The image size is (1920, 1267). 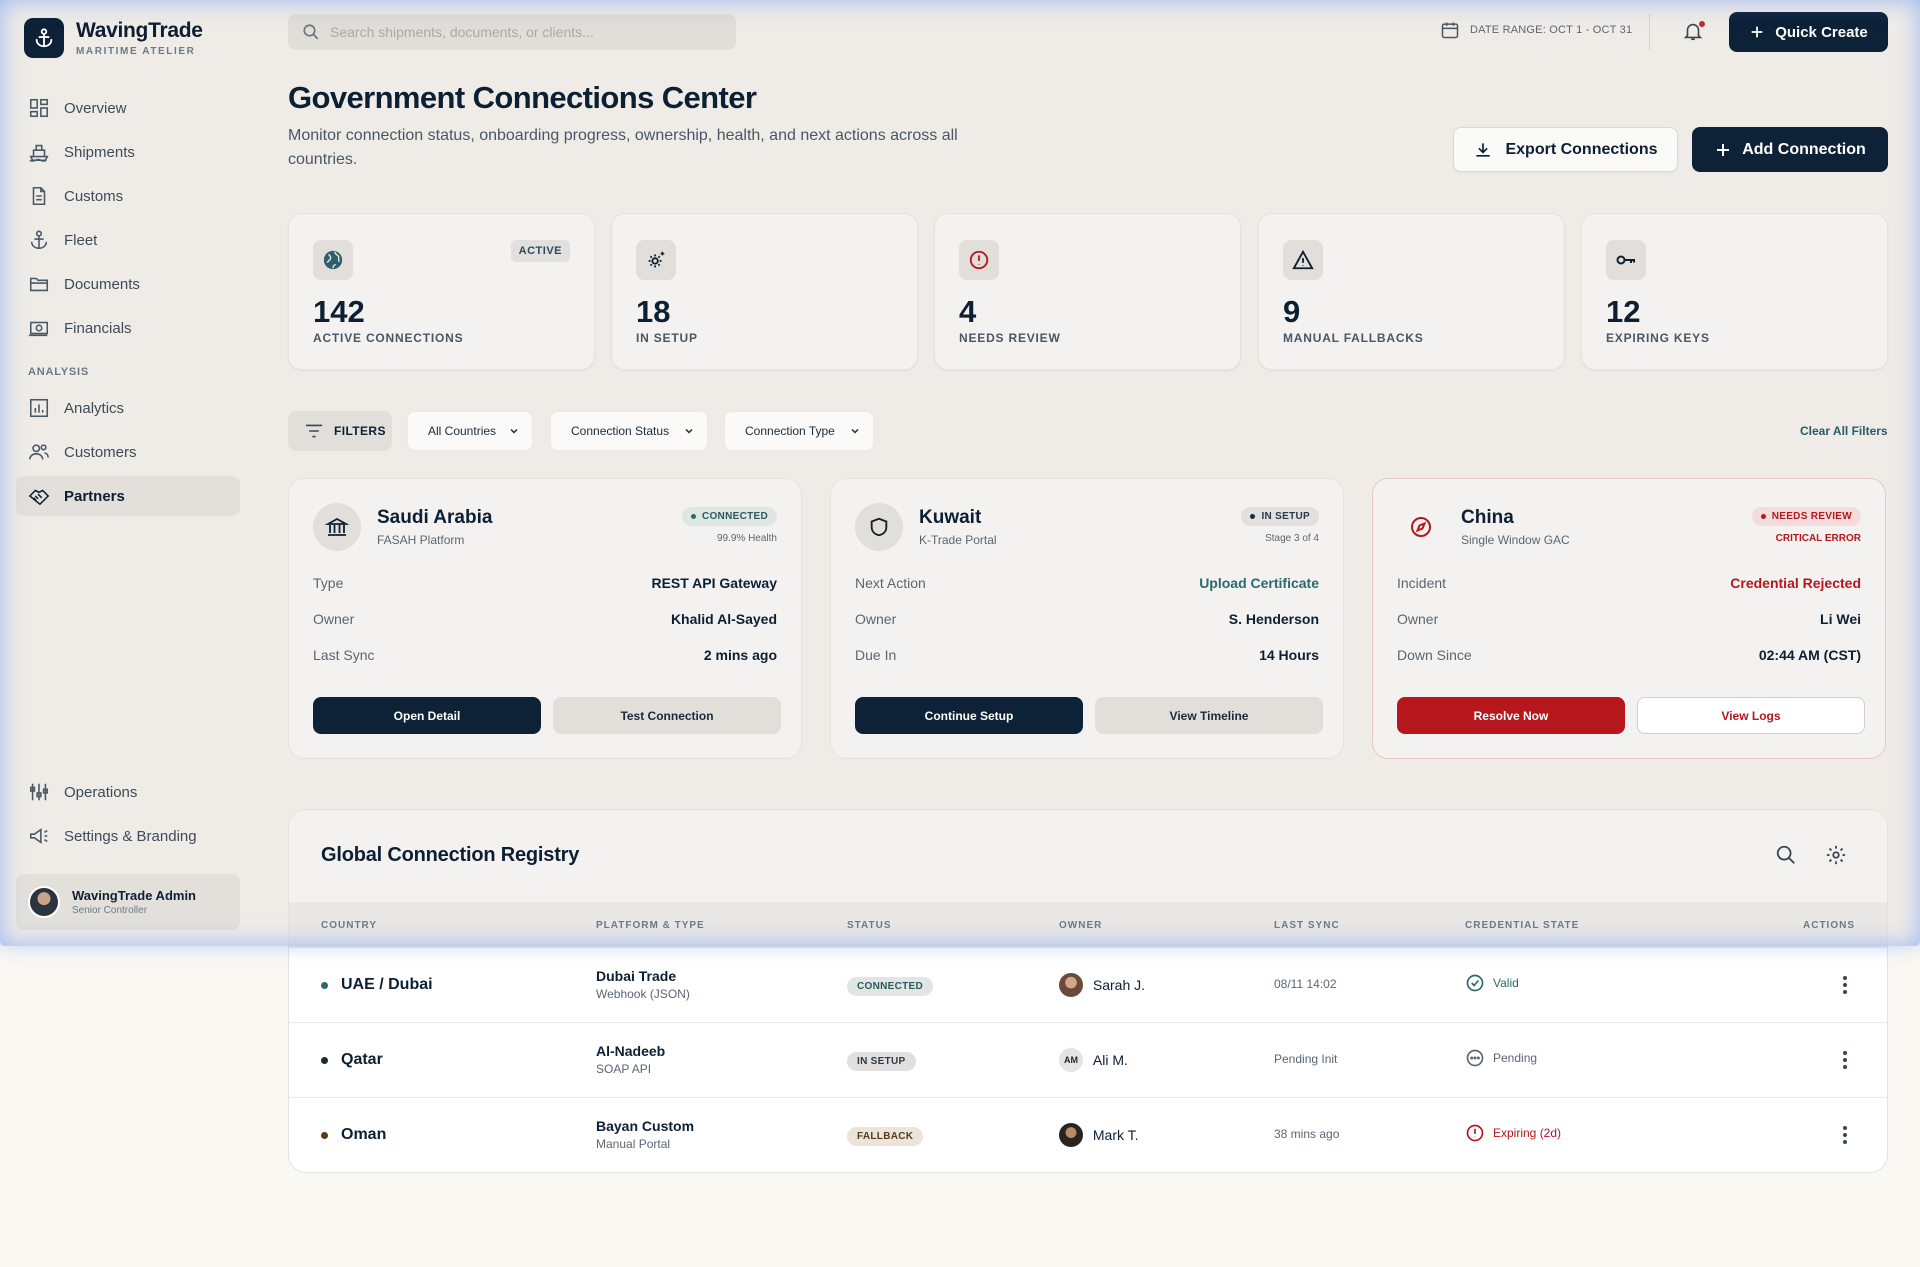 What do you see at coordinates (39, 240) in the screenshot?
I see `anchor-icon` at bounding box center [39, 240].